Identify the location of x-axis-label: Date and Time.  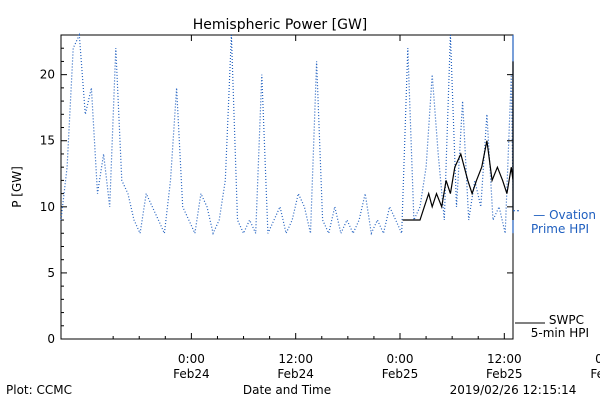
(287, 390).